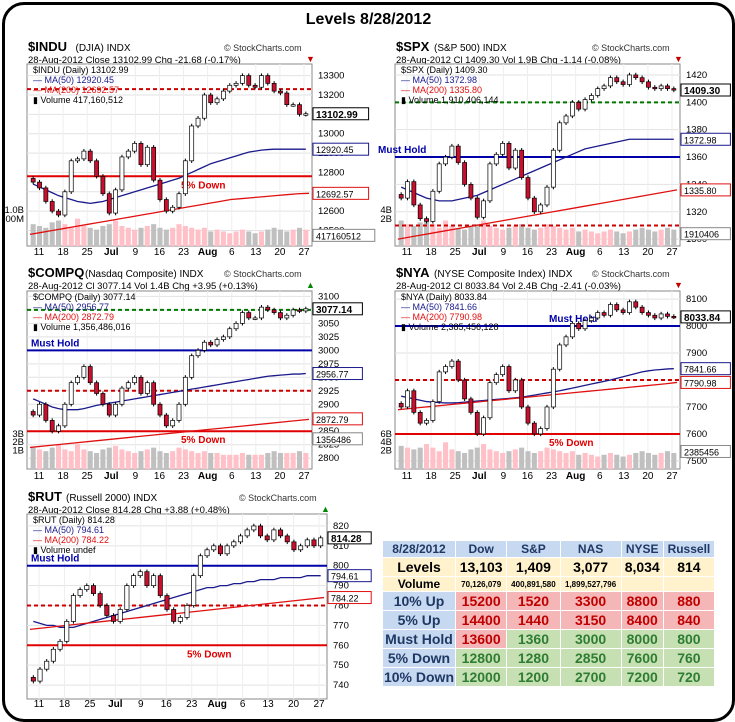 The width and height of the screenshot is (735, 722). Describe the element at coordinates (331, 211) in the screenshot. I see `y-tick-label: 12600` at that location.